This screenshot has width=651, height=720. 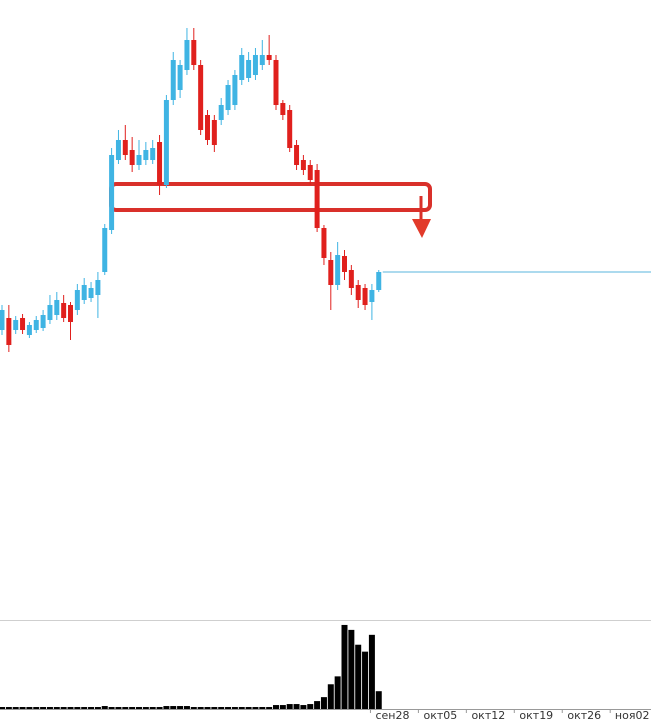 What do you see at coordinates (421, 228) in the screenshot?
I see `annotation-arrow-head` at bounding box center [421, 228].